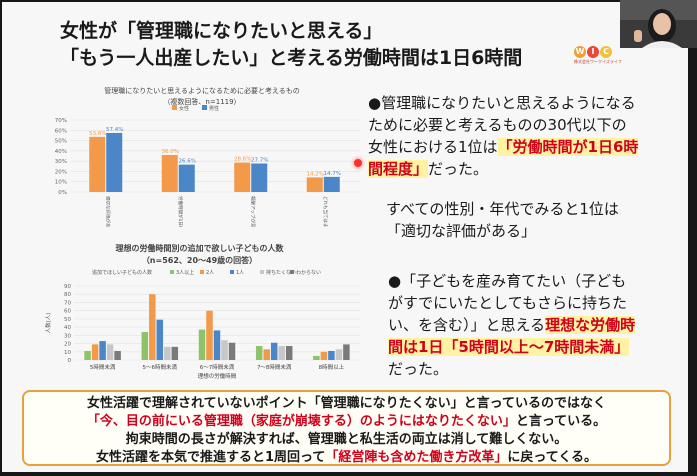  I want to click on presenter-webcam-video, so click(658, 24).